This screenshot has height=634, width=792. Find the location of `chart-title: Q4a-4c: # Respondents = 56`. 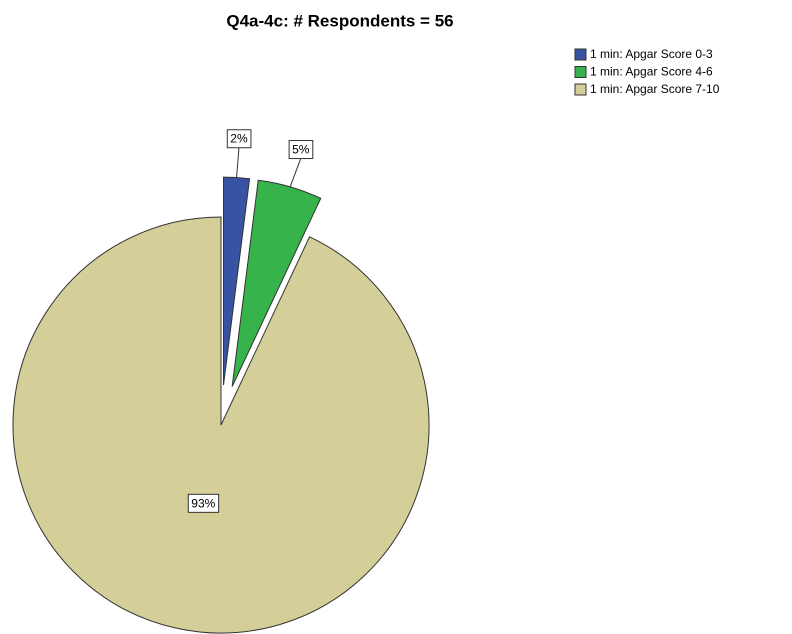

chart-title: Q4a-4c: # Respondents = 56 is located at coordinates (339, 20).